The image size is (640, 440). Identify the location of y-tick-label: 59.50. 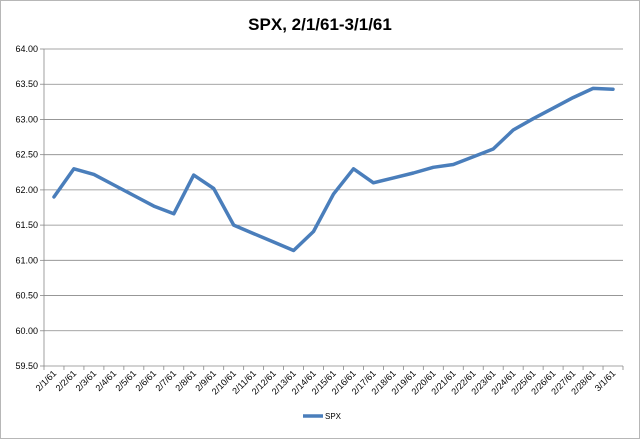
(26, 366).